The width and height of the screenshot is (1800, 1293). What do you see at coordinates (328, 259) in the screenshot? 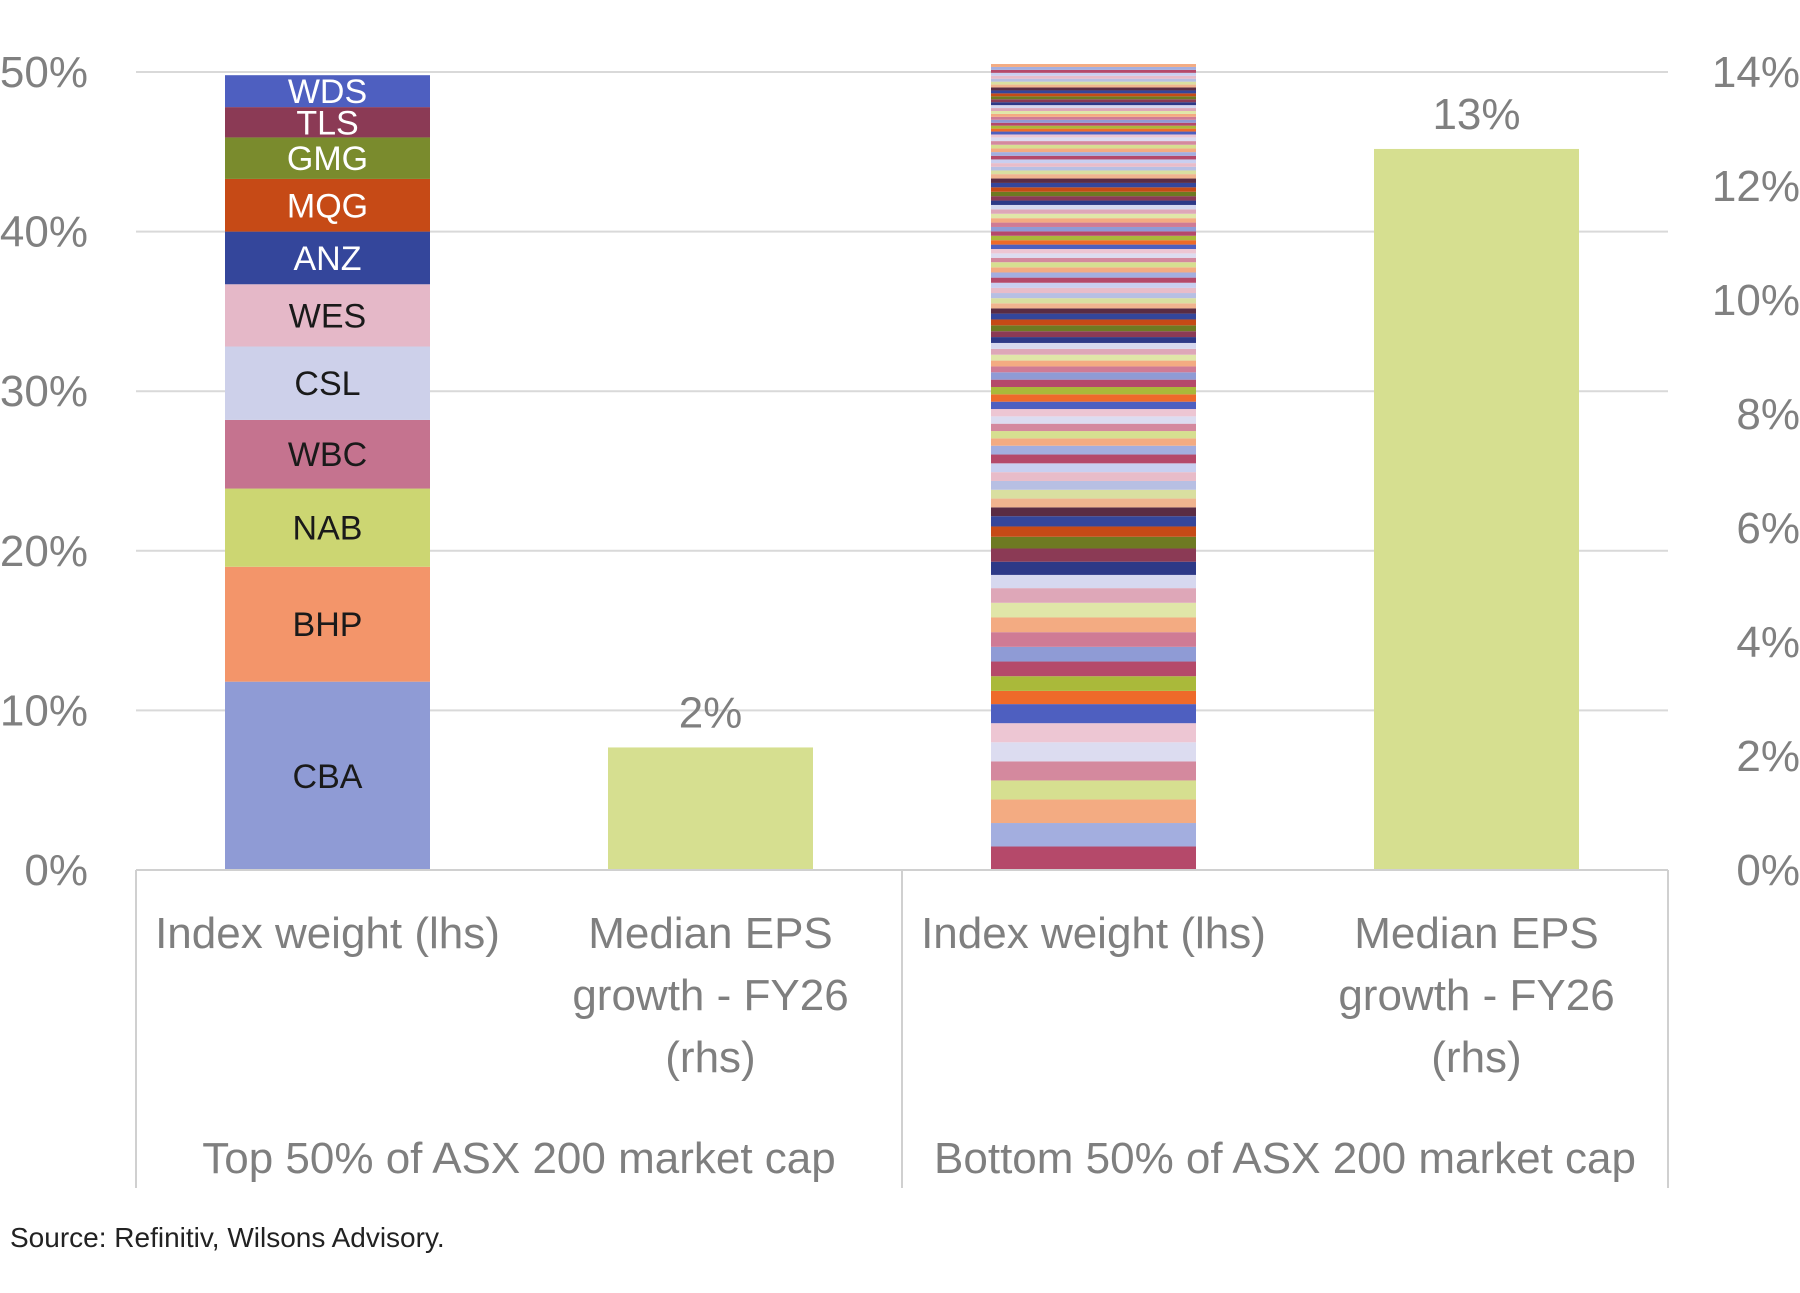
I see `segment-label: ANZ` at bounding box center [328, 259].